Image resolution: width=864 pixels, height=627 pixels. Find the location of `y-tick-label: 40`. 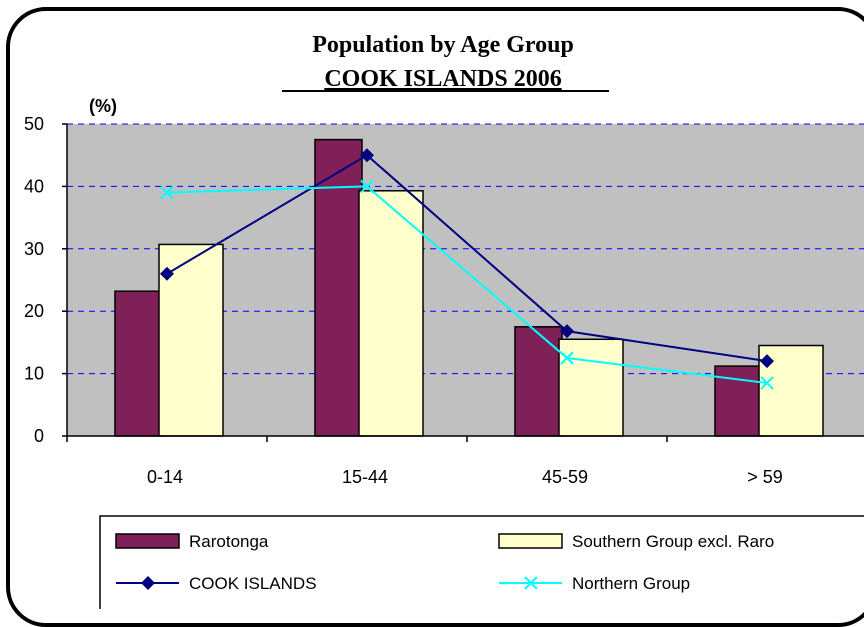

y-tick-label: 40 is located at coordinates (34, 186).